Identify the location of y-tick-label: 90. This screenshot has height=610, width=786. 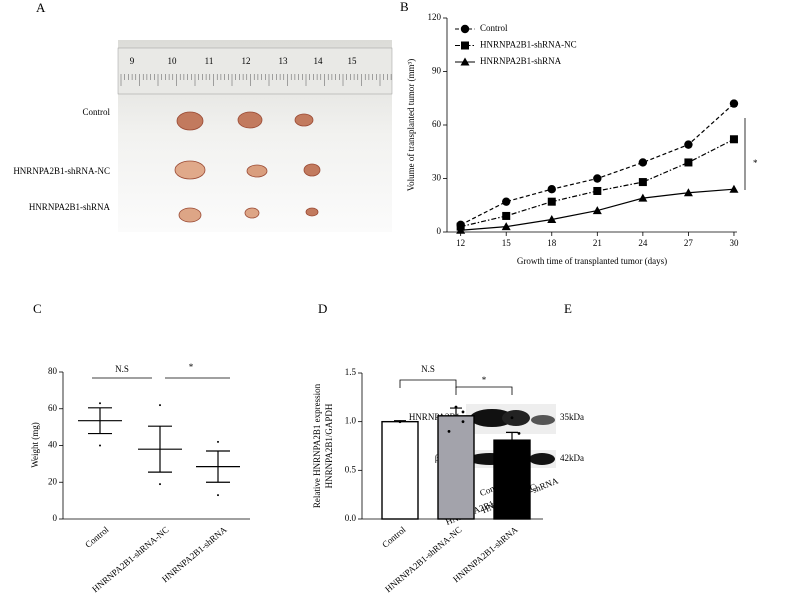
(437, 71).